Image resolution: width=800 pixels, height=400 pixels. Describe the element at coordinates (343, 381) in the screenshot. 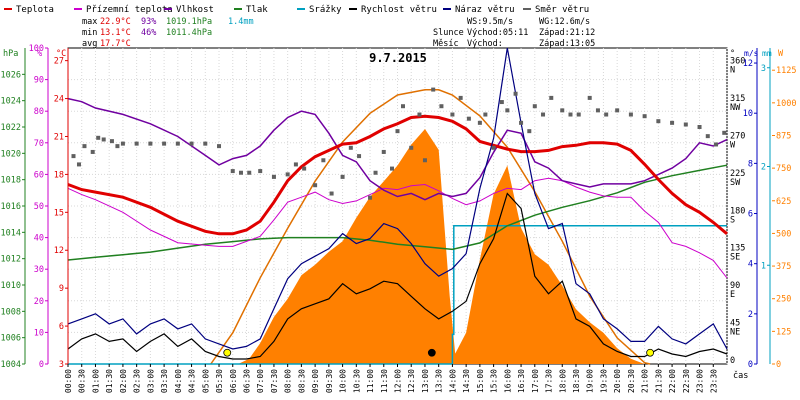

I see `axis-x-tick-label: 10:00` at that location.